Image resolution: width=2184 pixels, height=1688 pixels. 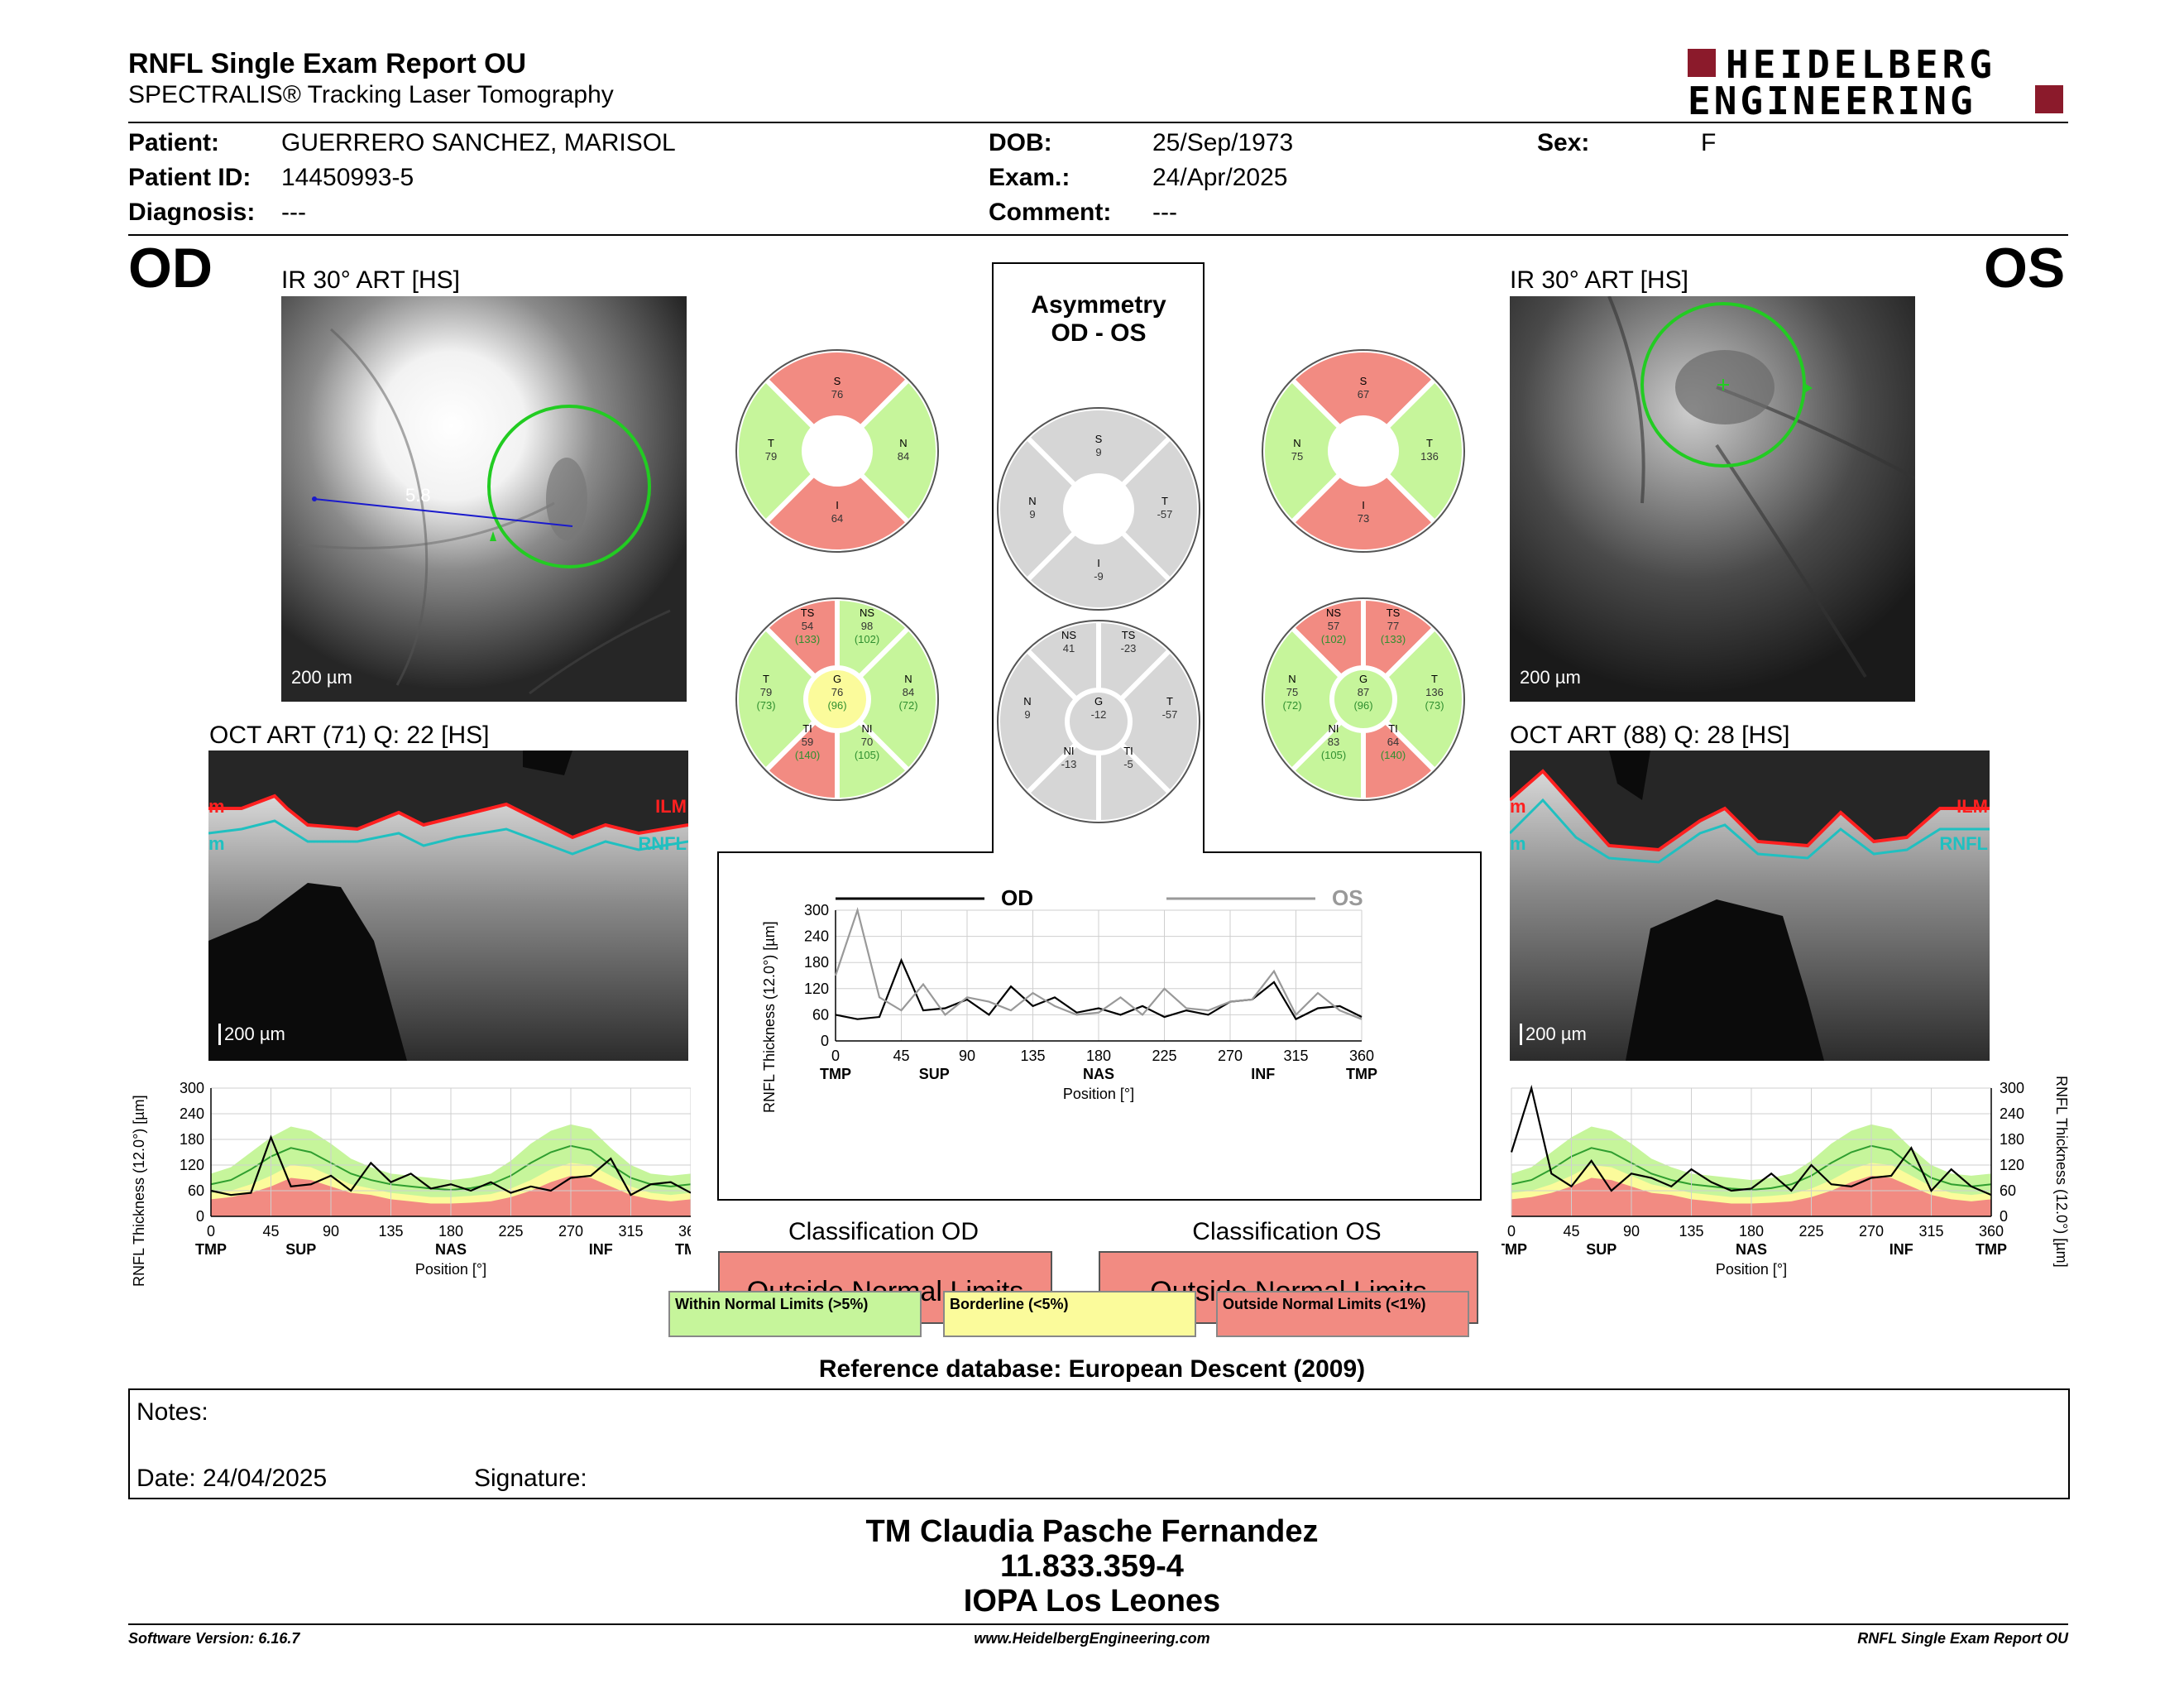 I want to click on od-6sector-ref-N: (72), so click(x=907, y=705).